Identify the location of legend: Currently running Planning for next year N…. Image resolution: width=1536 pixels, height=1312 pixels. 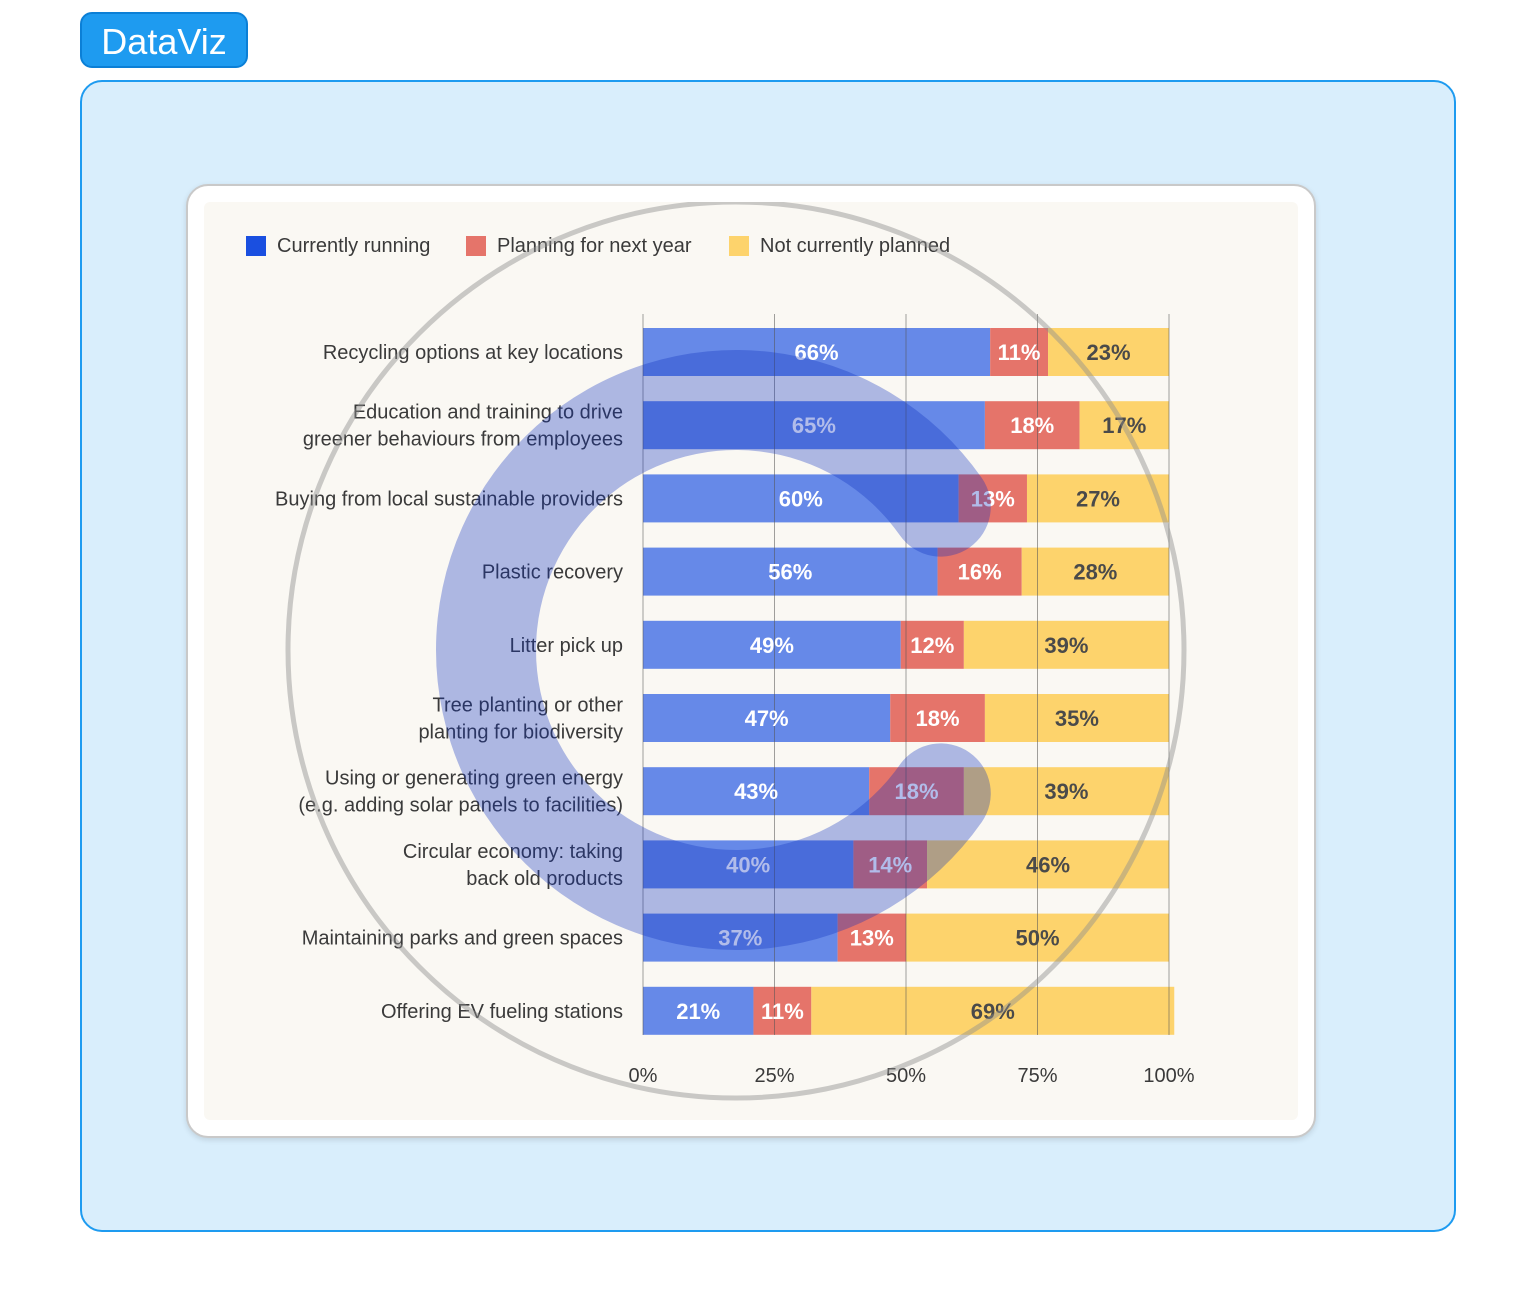
(598, 246).